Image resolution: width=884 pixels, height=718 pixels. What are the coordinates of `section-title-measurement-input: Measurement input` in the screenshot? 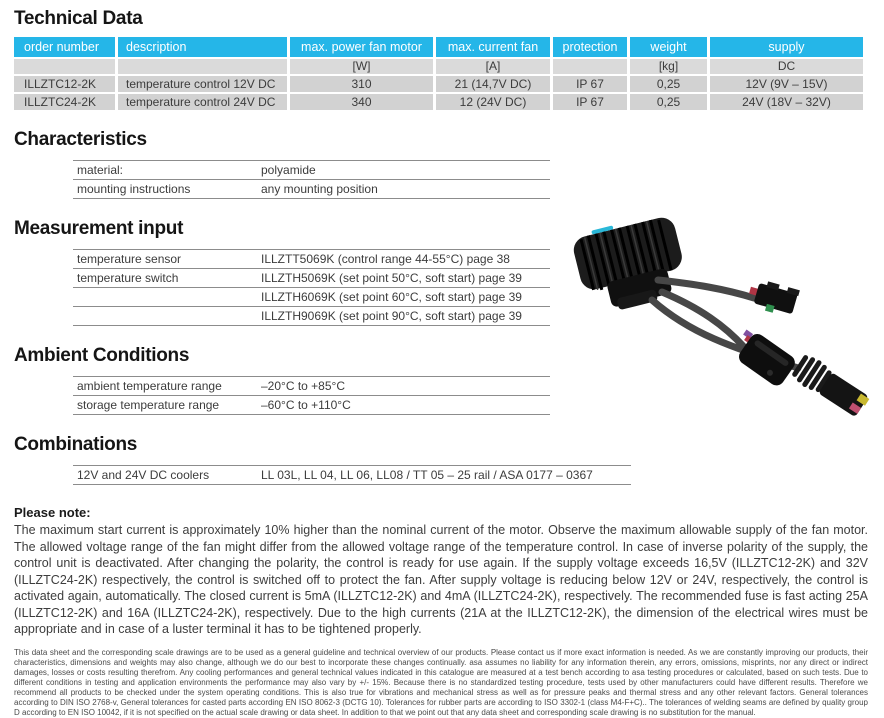 It's located at (99, 228).